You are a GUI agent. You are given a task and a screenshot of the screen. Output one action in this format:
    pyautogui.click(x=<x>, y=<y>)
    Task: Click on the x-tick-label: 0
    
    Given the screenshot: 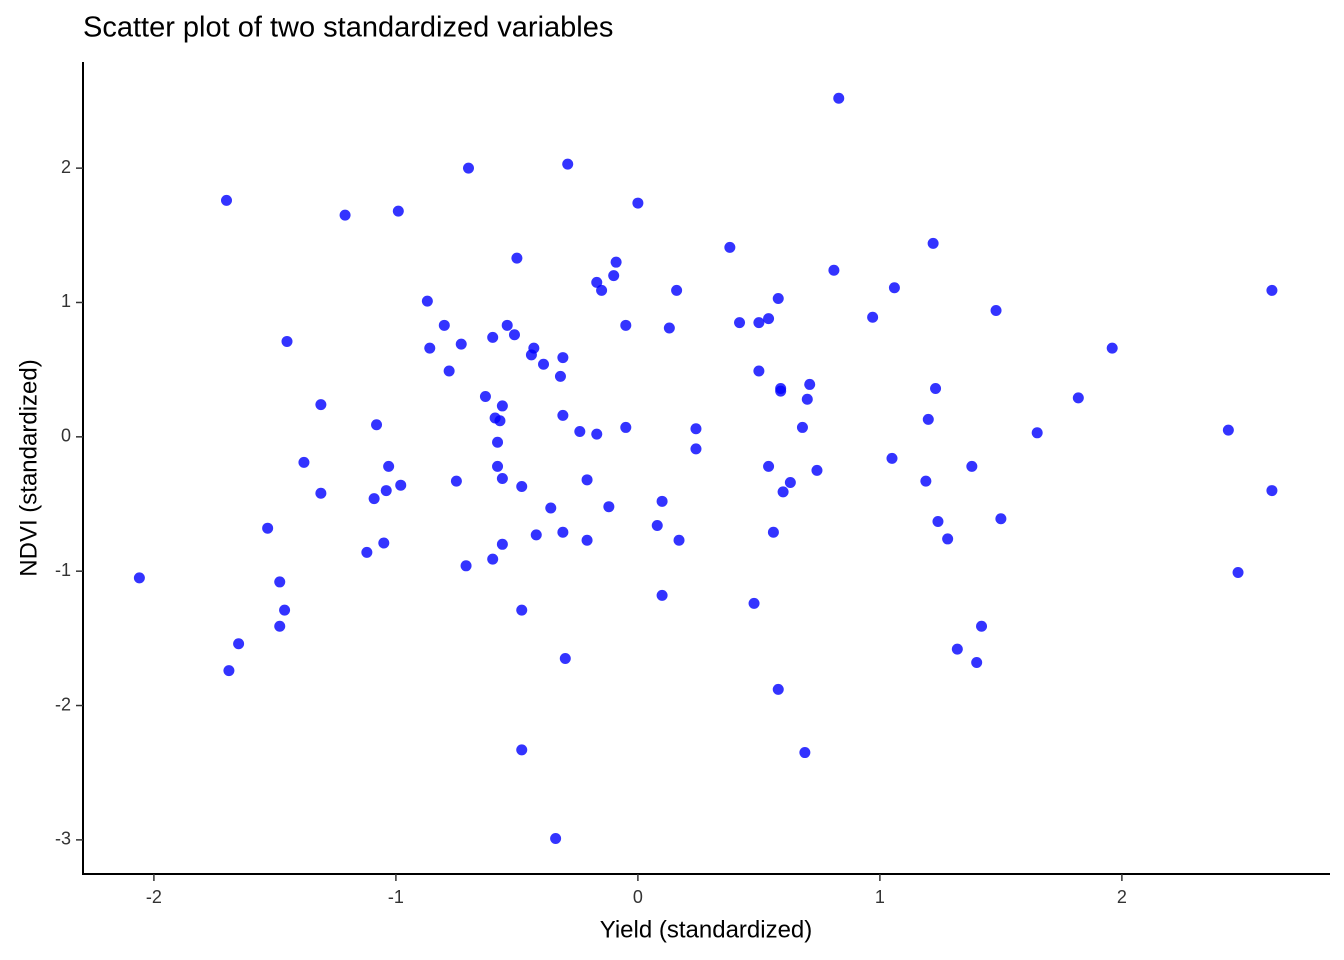 What is the action you would take?
    pyautogui.click(x=638, y=897)
    